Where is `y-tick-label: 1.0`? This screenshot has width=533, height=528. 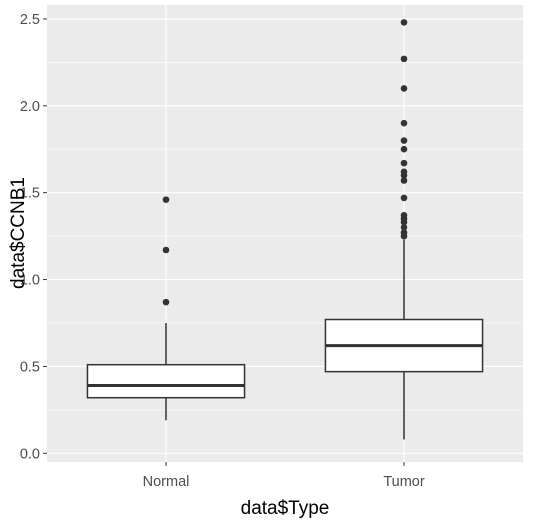
y-tick-label: 1.0 is located at coordinates (30, 281).